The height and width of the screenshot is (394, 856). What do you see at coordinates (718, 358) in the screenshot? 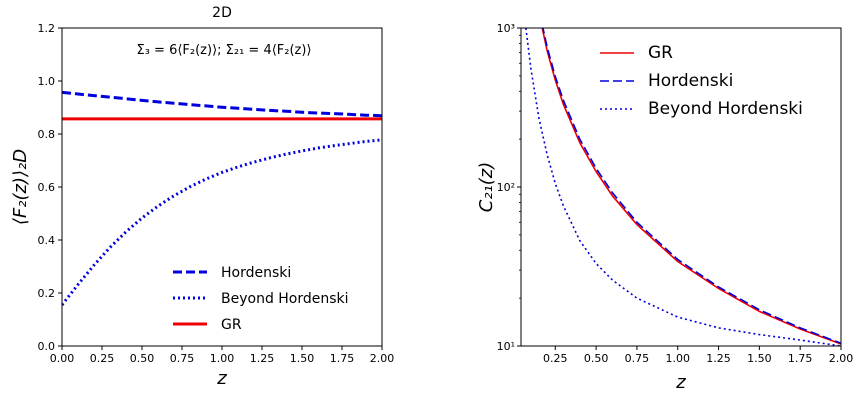
I see `right-x-tick-label: 1.25` at bounding box center [718, 358].